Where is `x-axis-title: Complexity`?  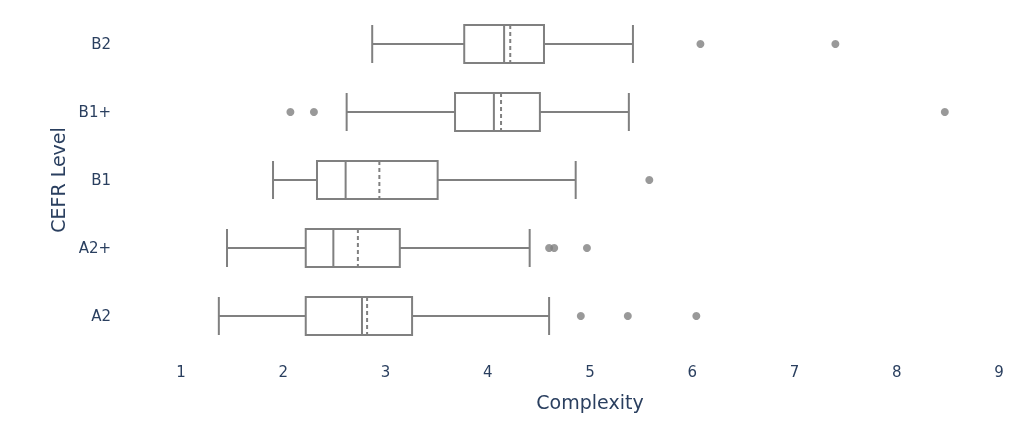
x-axis-title: Complexity is located at coordinates (590, 401).